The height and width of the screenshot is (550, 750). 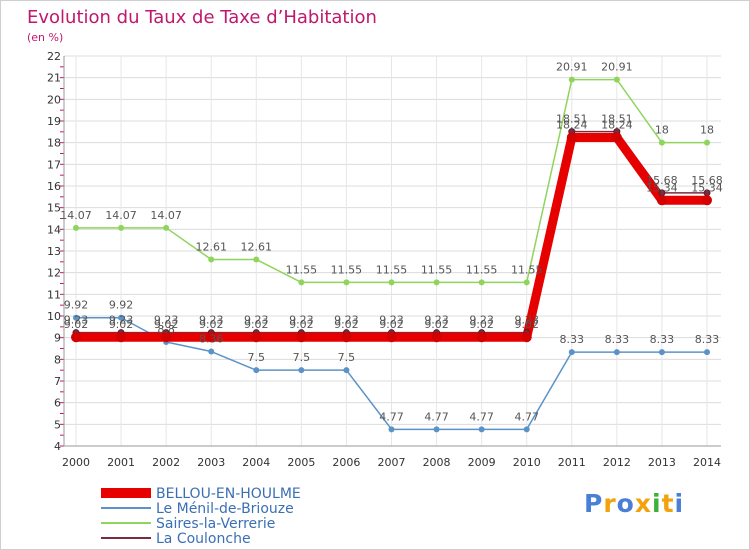 I want to click on data-label: 18.24, so click(x=617, y=124).